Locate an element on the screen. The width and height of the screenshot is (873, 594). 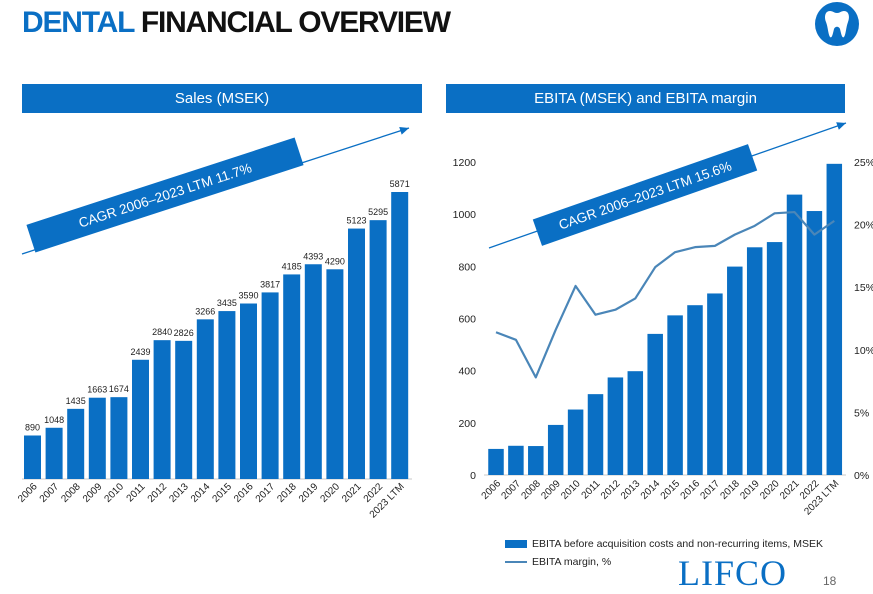
sales-data-label: 5871 is located at coordinates (400, 184).